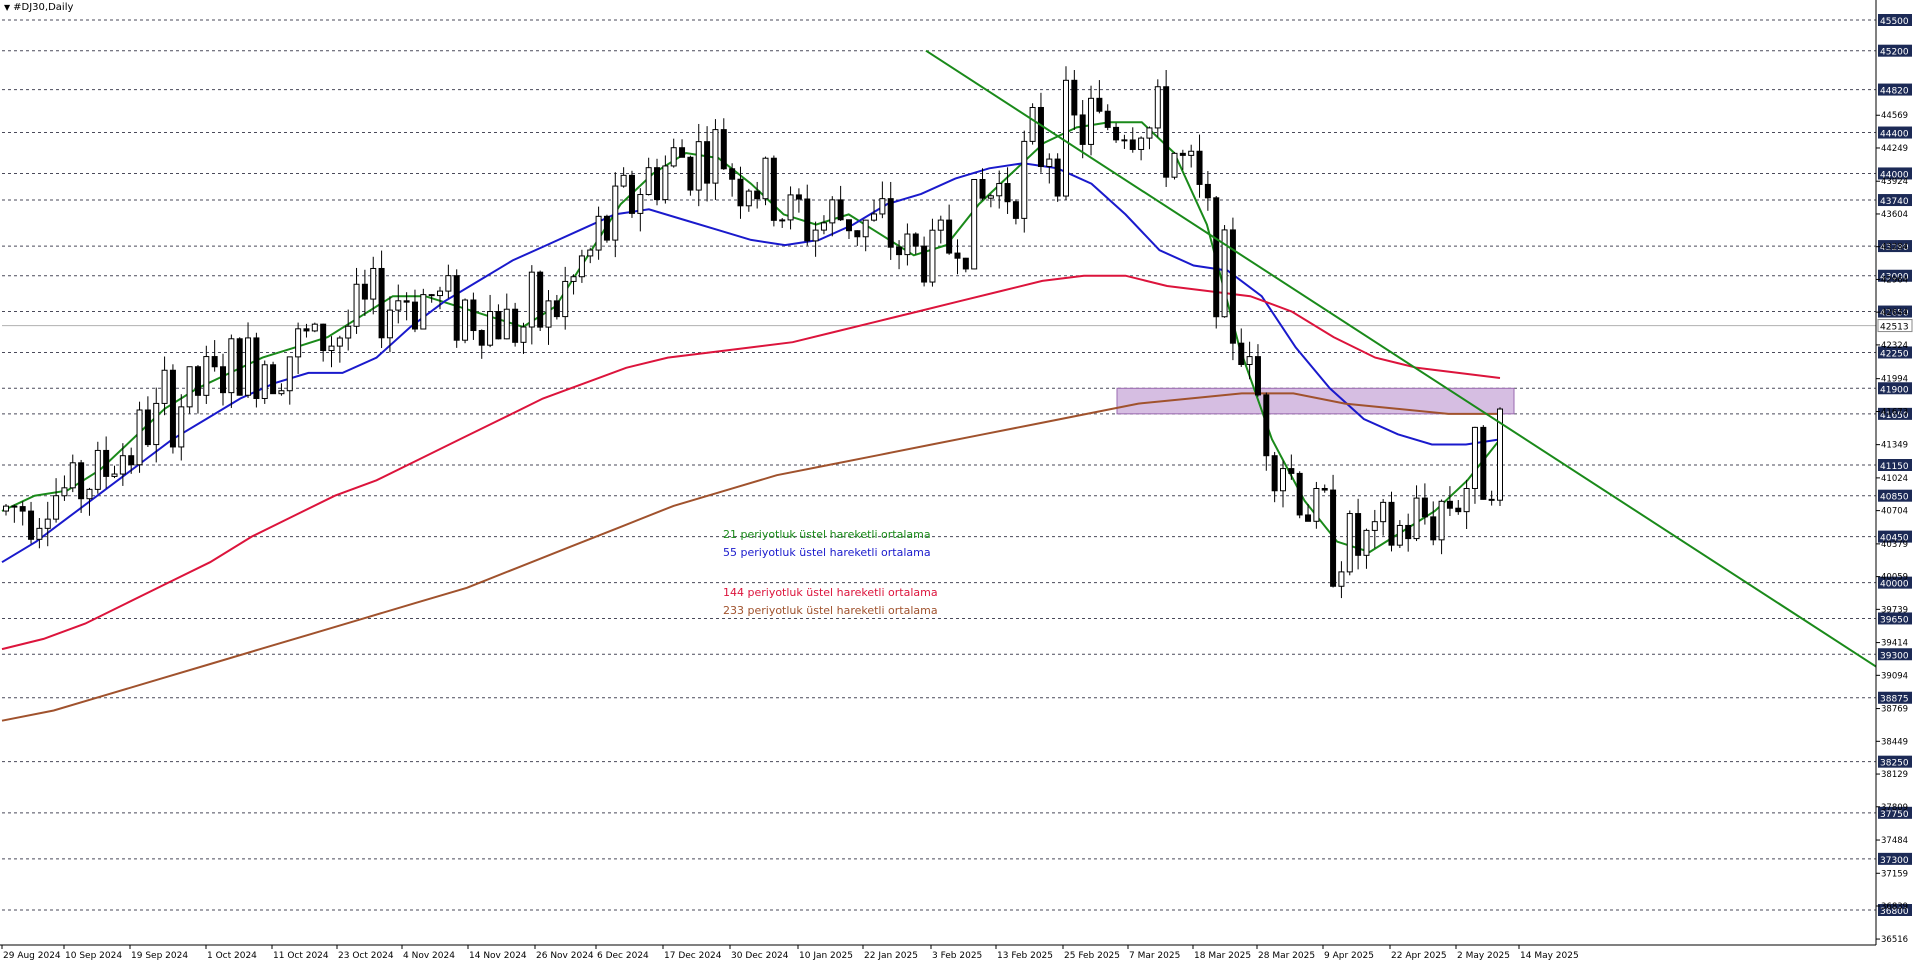 This screenshot has height=963, width=1916. What do you see at coordinates (1894, 644) in the screenshot?
I see `scale-tick-label: 39414` at bounding box center [1894, 644].